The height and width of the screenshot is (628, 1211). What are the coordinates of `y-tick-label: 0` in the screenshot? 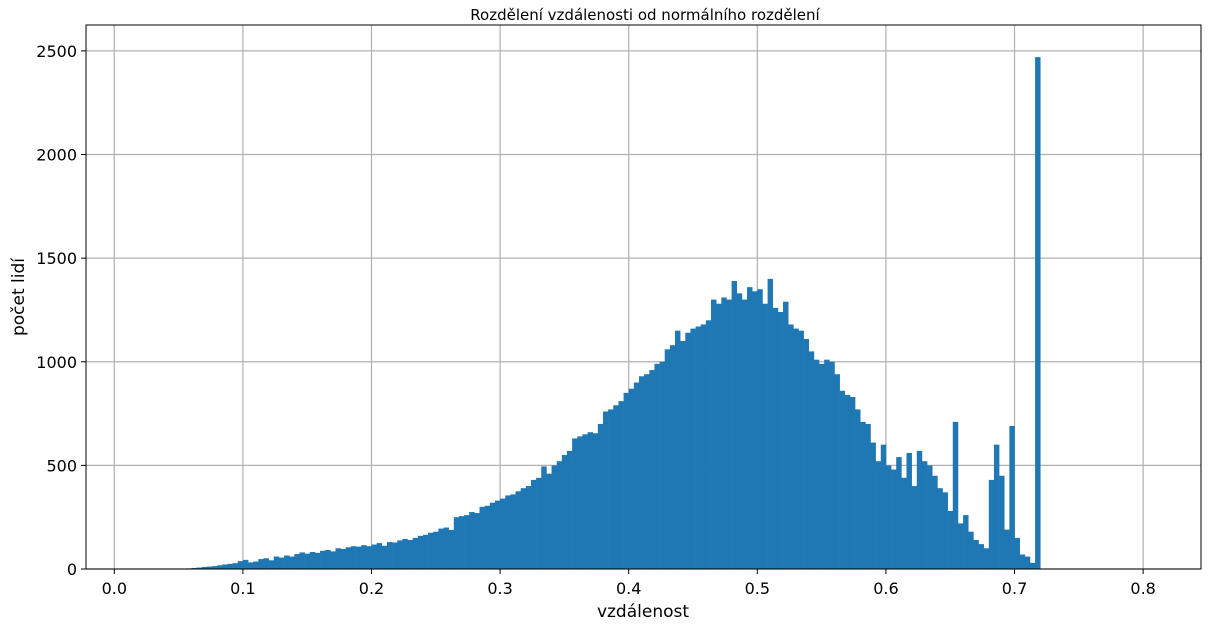 It's located at (72, 569).